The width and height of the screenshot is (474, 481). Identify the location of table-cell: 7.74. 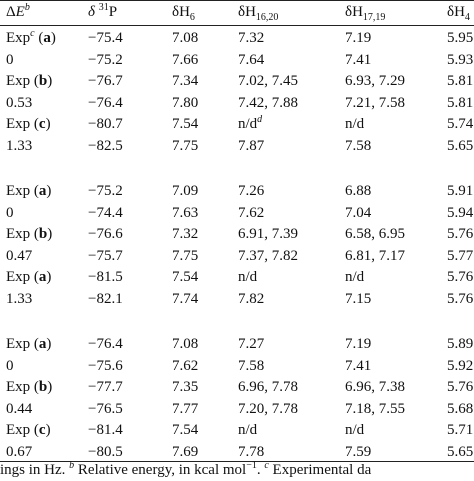
(185, 299).